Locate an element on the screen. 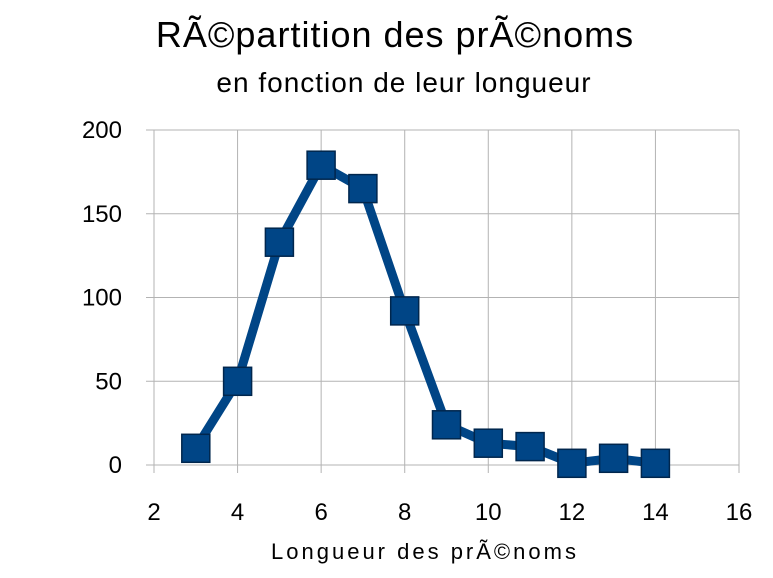 The height and width of the screenshot is (578, 773). x-tick-label-0: 2 is located at coordinates (153, 512).